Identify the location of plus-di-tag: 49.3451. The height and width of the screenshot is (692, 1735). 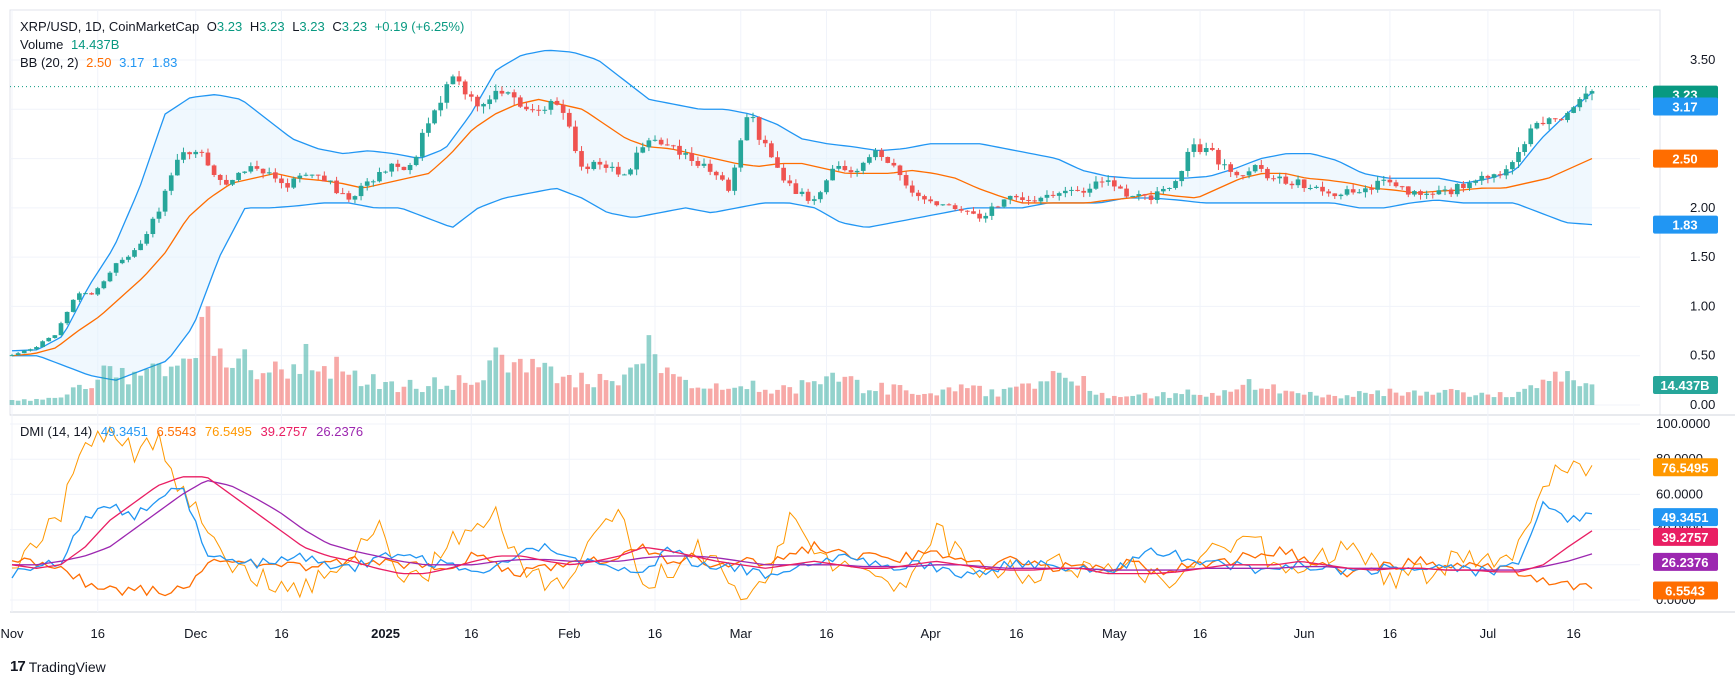
(1685, 517).